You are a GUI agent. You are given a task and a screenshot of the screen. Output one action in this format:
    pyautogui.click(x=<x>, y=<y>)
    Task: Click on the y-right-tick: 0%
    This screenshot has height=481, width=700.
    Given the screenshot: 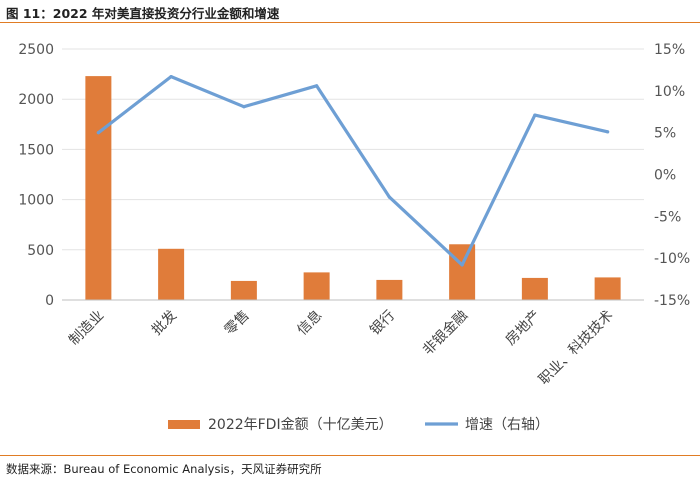 What is the action you would take?
    pyautogui.click(x=665, y=176)
    